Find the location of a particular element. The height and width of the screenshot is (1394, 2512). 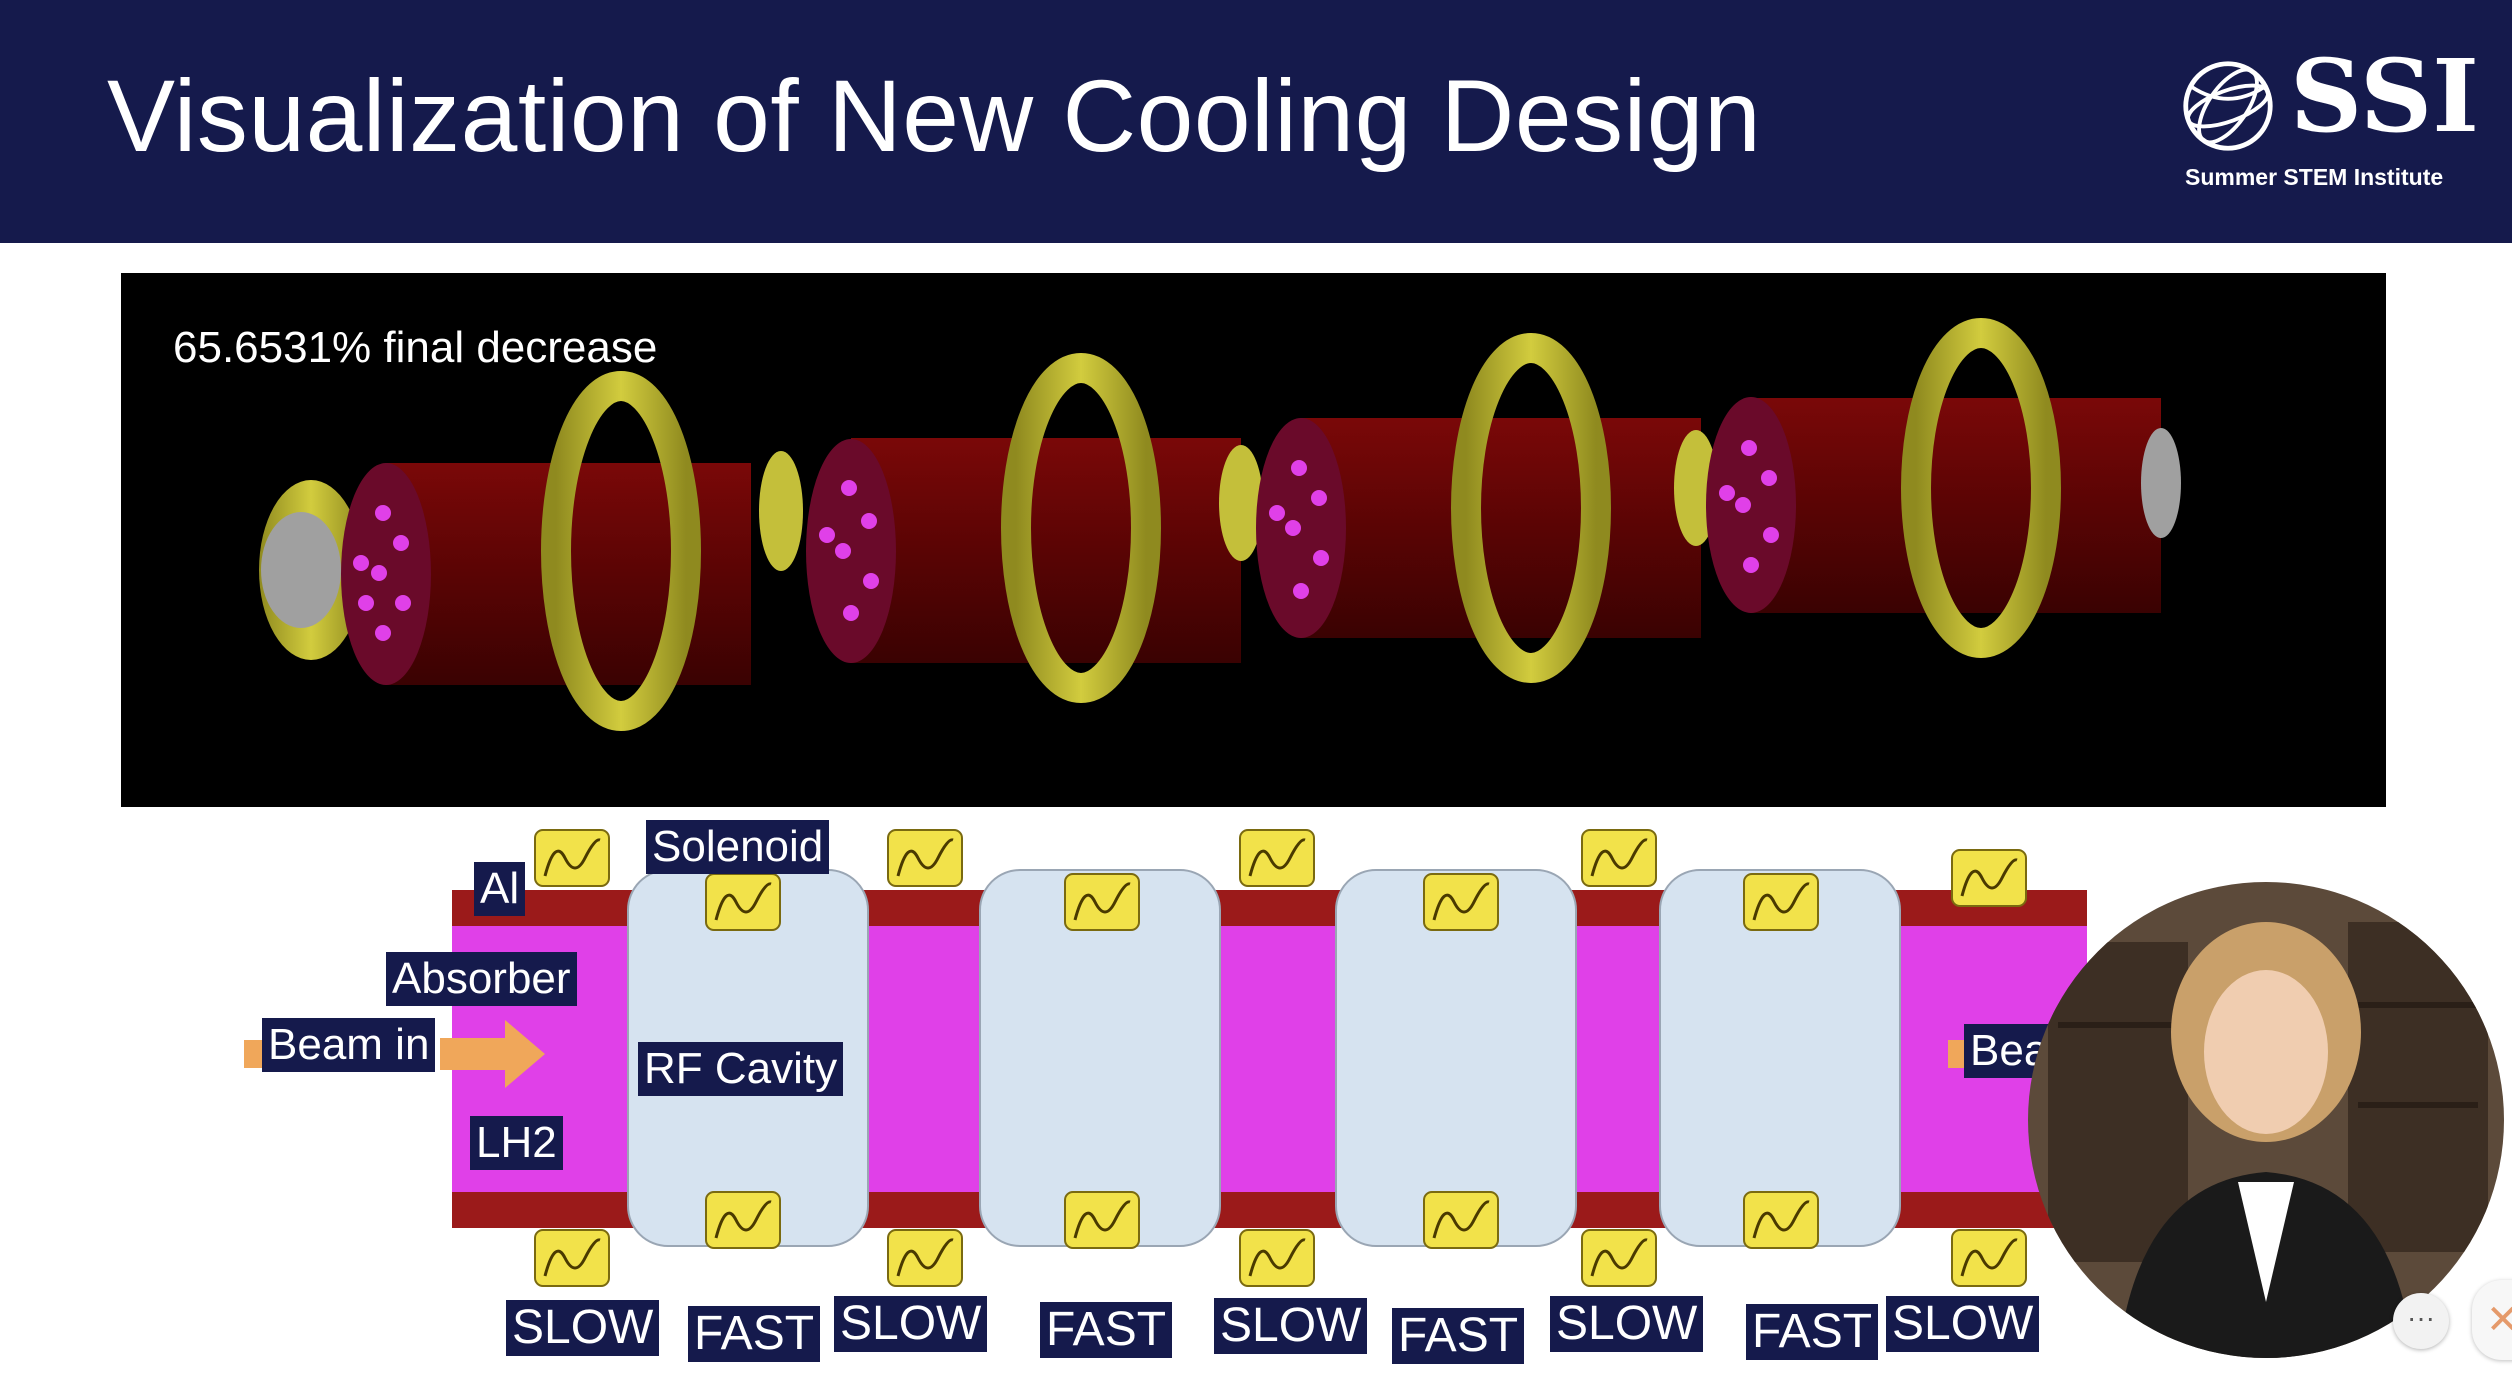

lh2-label: LH2 is located at coordinates (516, 1143).